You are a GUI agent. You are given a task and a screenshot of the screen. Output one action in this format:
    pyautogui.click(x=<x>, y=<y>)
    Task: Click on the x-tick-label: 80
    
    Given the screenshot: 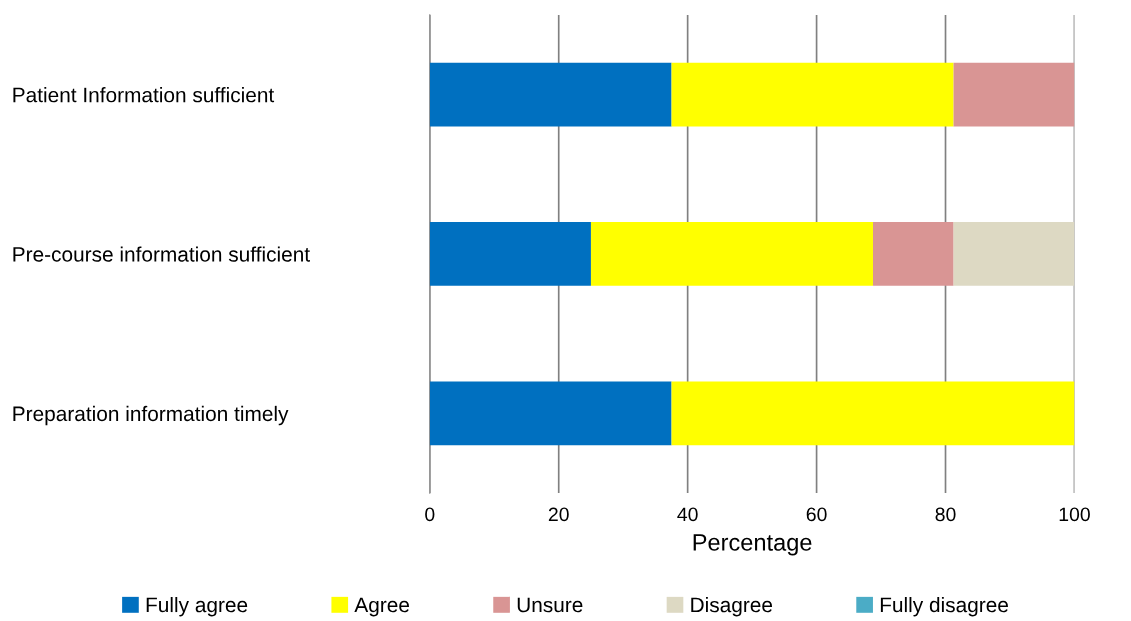 What is the action you would take?
    pyautogui.click(x=945, y=514)
    